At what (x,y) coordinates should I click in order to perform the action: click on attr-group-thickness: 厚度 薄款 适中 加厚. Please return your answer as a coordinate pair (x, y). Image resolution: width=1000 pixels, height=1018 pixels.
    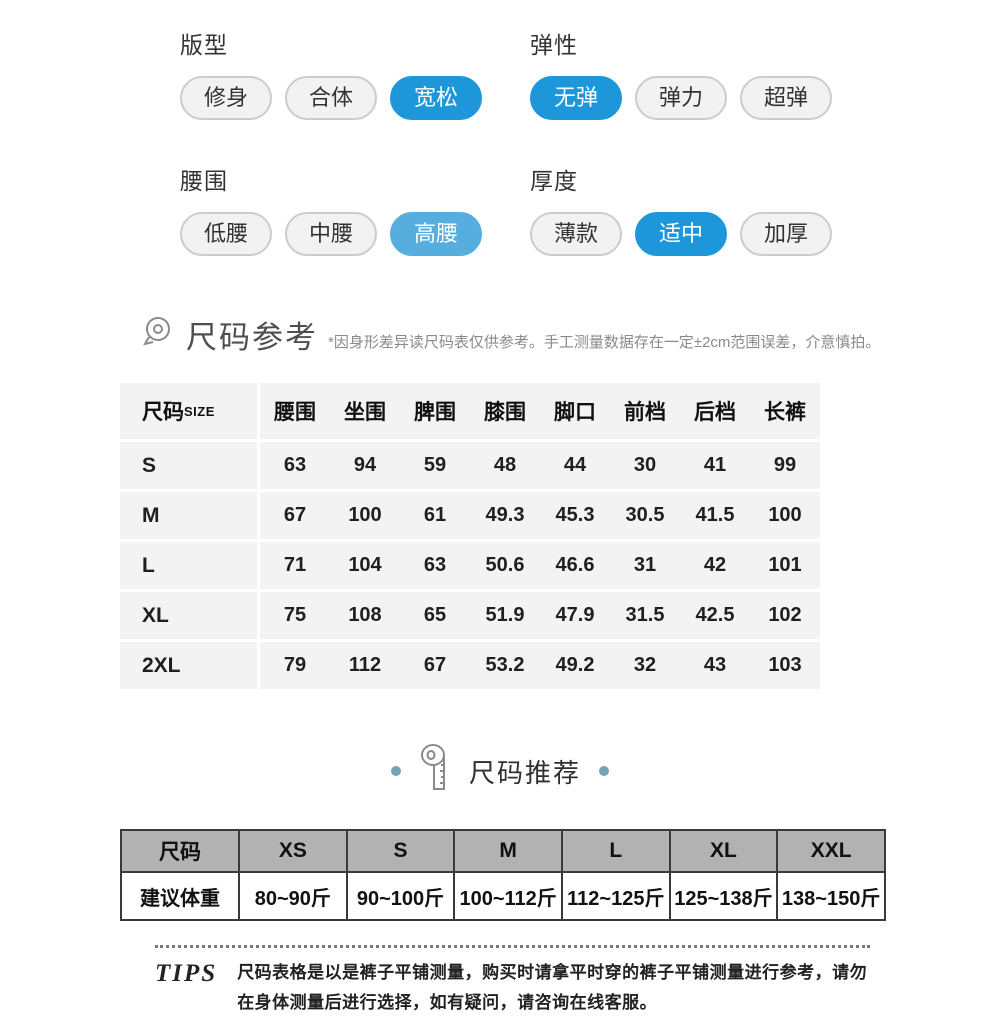
    Looking at the image, I should click on (765, 209).